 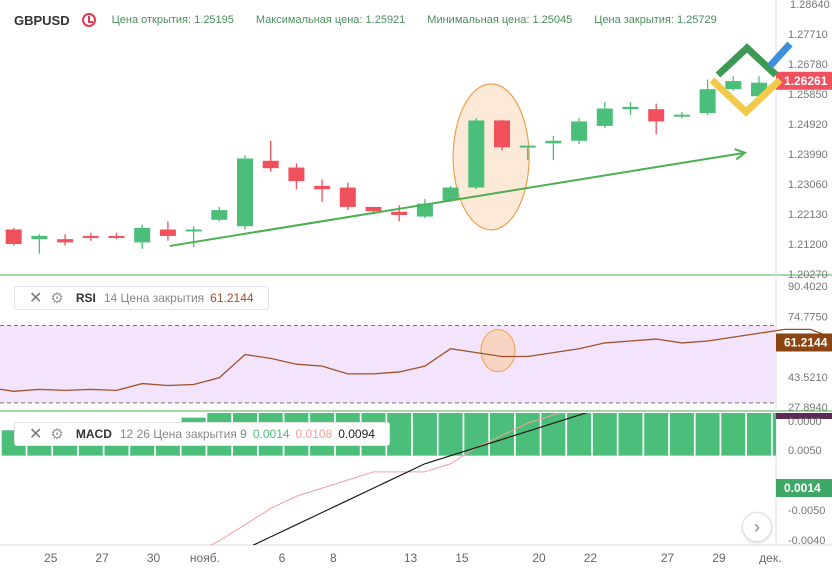 What do you see at coordinates (282, 558) in the screenshot?
I see `time-tick-label: 6` at bounding box center [282, 558].